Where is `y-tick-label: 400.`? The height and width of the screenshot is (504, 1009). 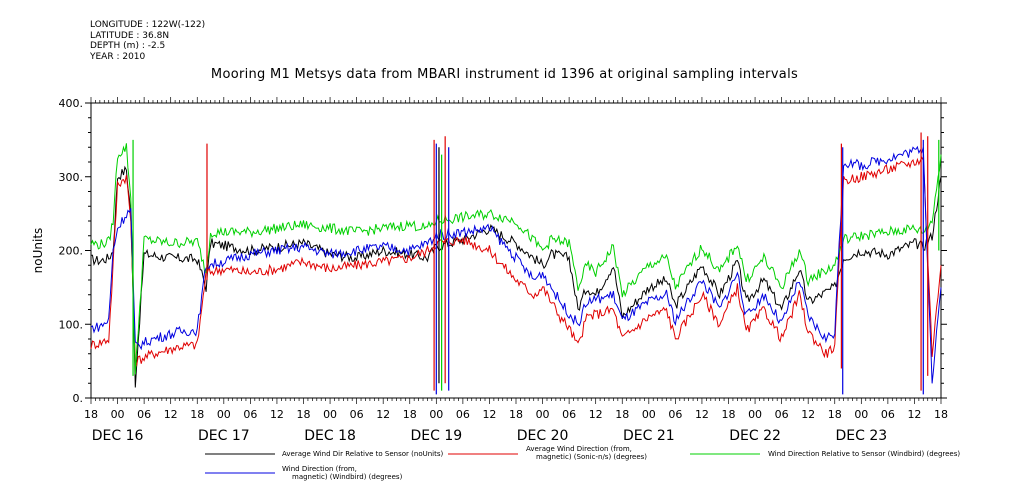 y-tick-label: 400. is located at coordinates (71, 103).